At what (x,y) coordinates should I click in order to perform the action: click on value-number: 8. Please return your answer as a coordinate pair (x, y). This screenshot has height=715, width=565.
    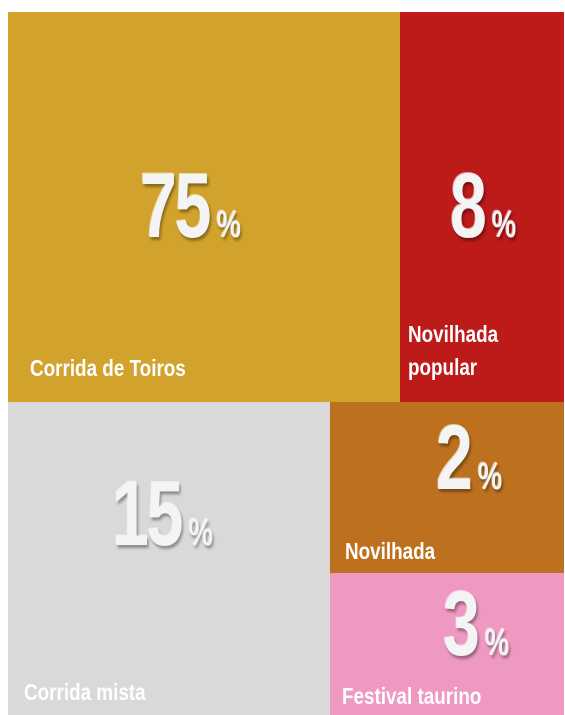
    Looking at the image, I should click on (468, 206).